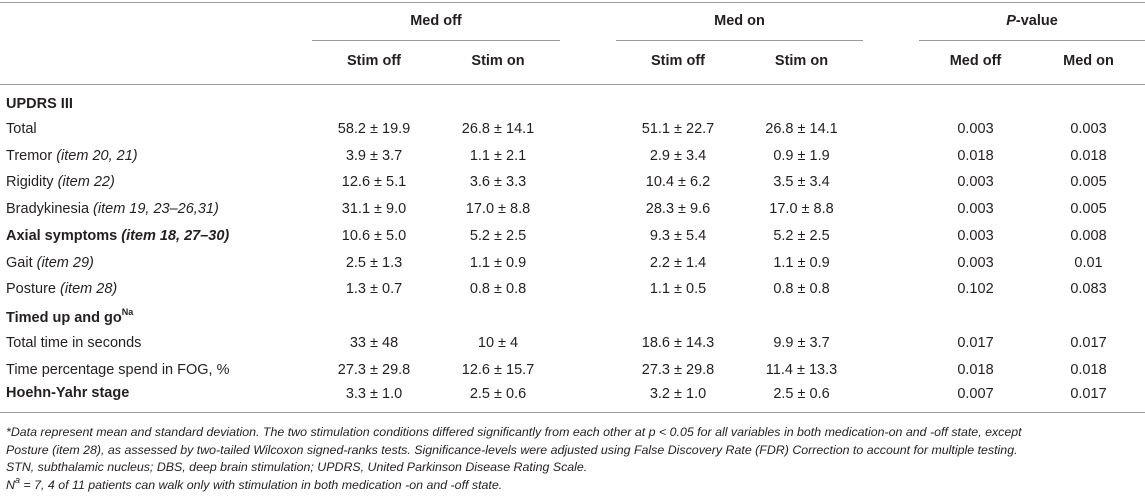  What do you see at coordinates (1088, 129) in the screenshot?
I see `cell-p-med-on: 0.003` at bounding box center [1088, 129].